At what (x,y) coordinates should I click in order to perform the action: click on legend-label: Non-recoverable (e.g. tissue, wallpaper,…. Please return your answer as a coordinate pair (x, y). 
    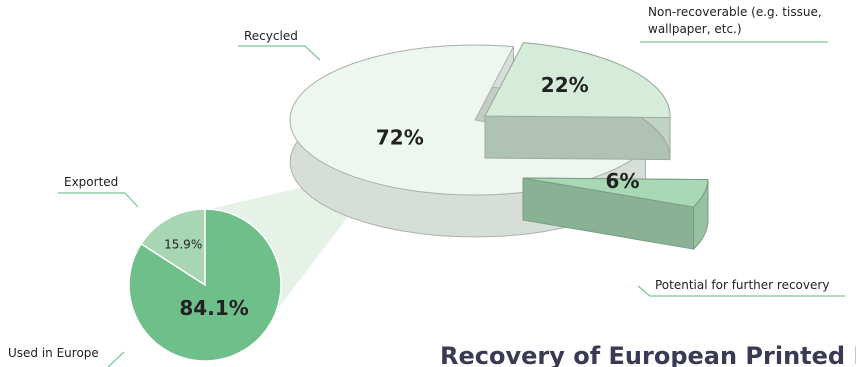
    Looking at the image, I should click on (735, 20).